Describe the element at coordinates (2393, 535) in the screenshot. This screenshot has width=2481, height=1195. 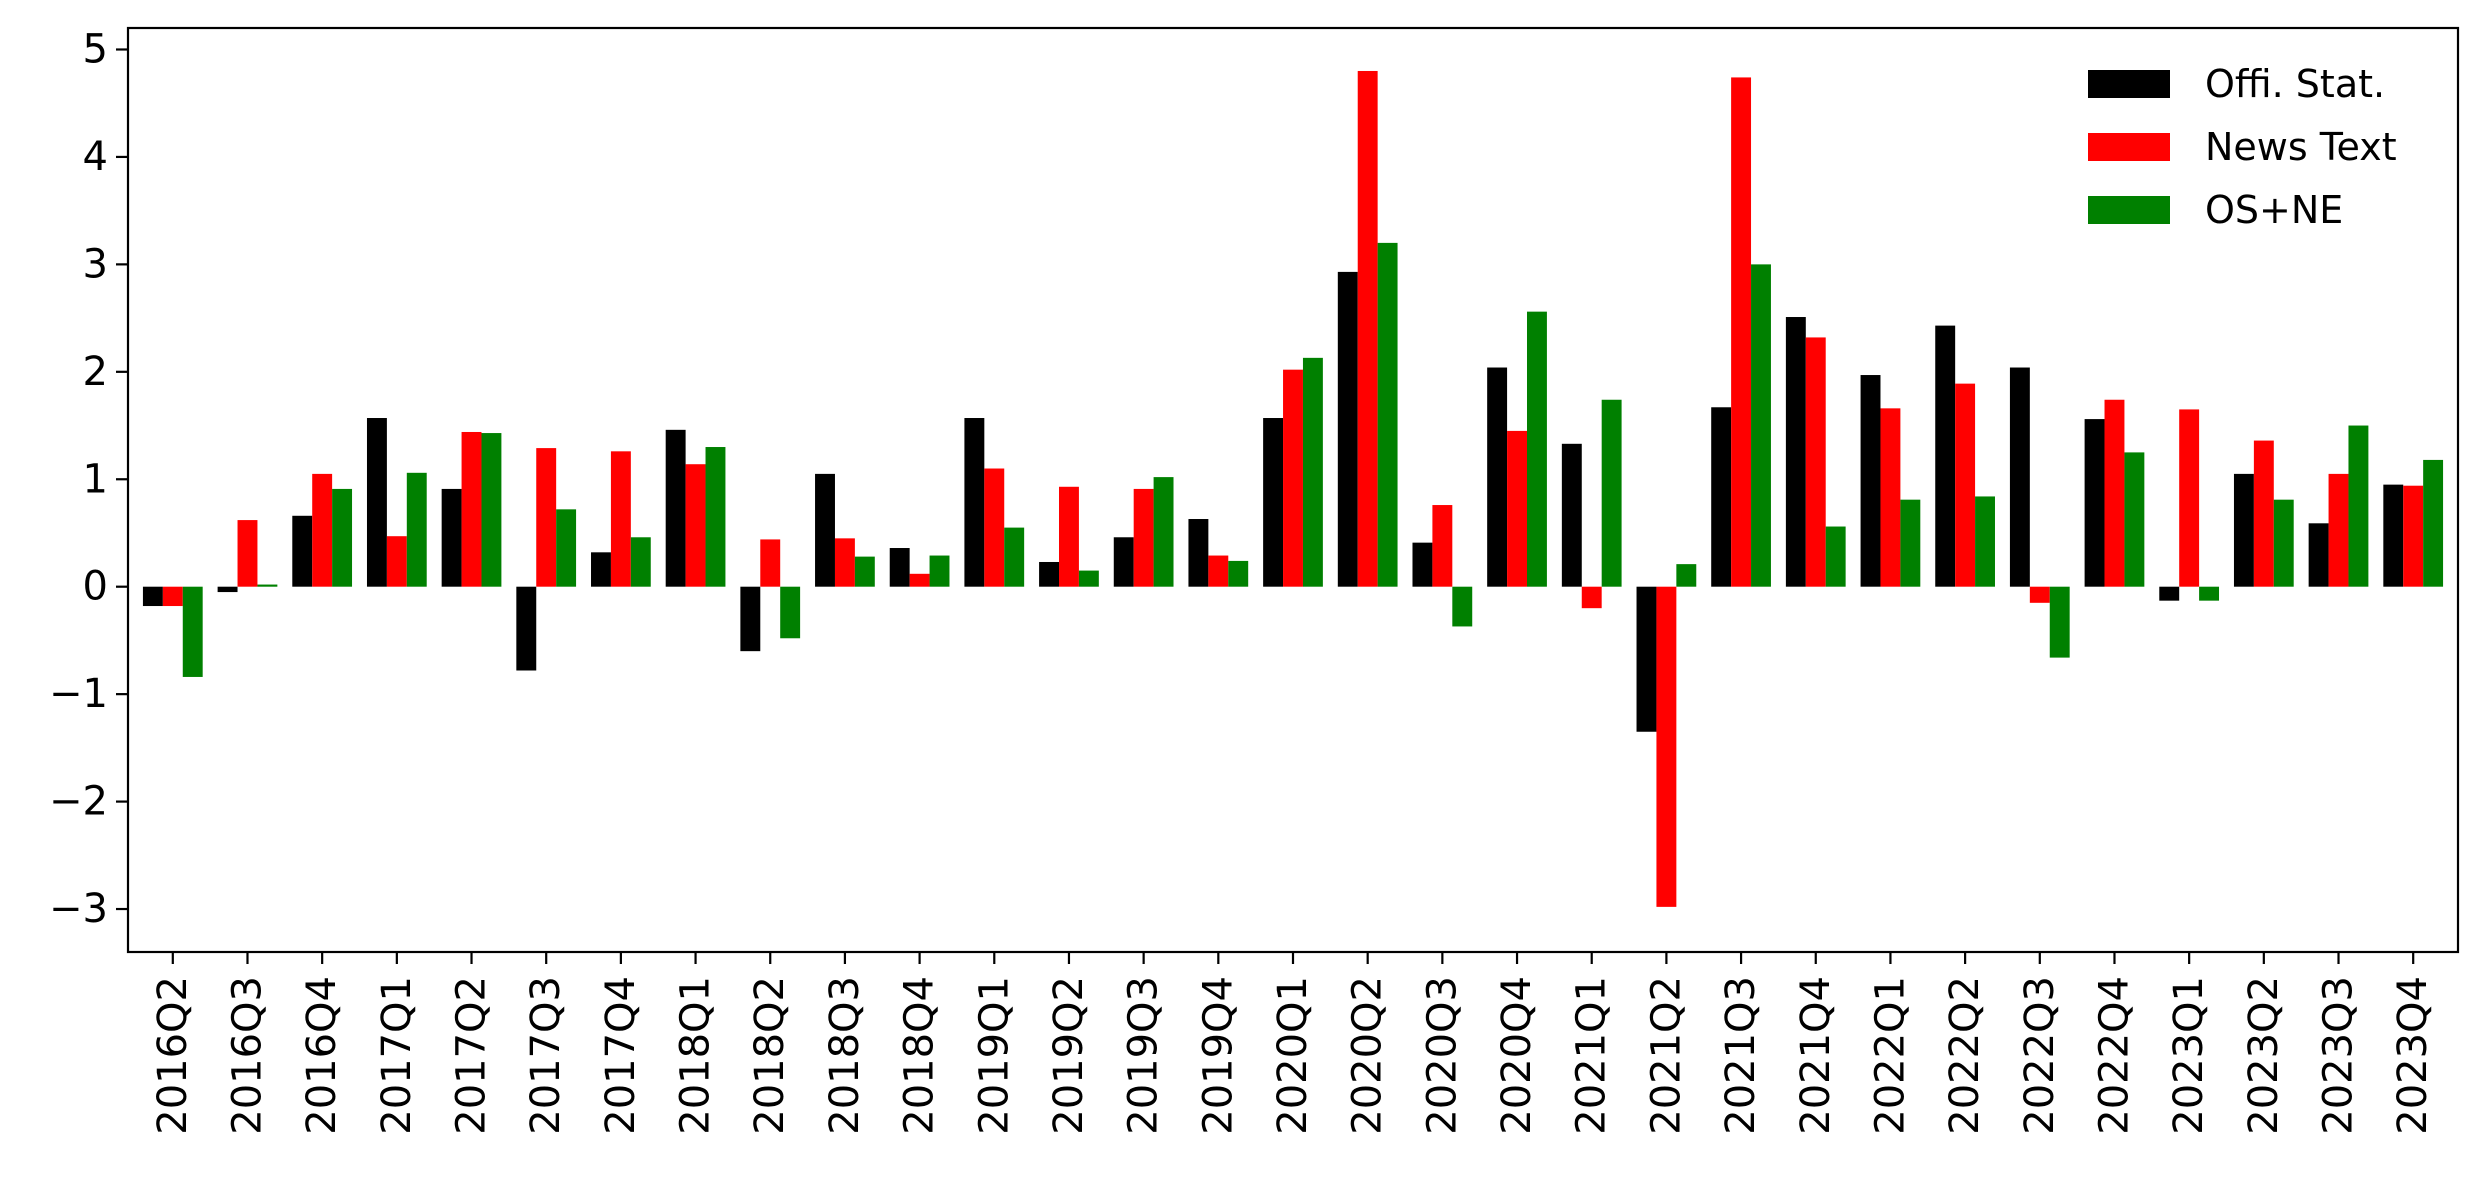
I see `bar-offi-stat--2023Q4` at that location.